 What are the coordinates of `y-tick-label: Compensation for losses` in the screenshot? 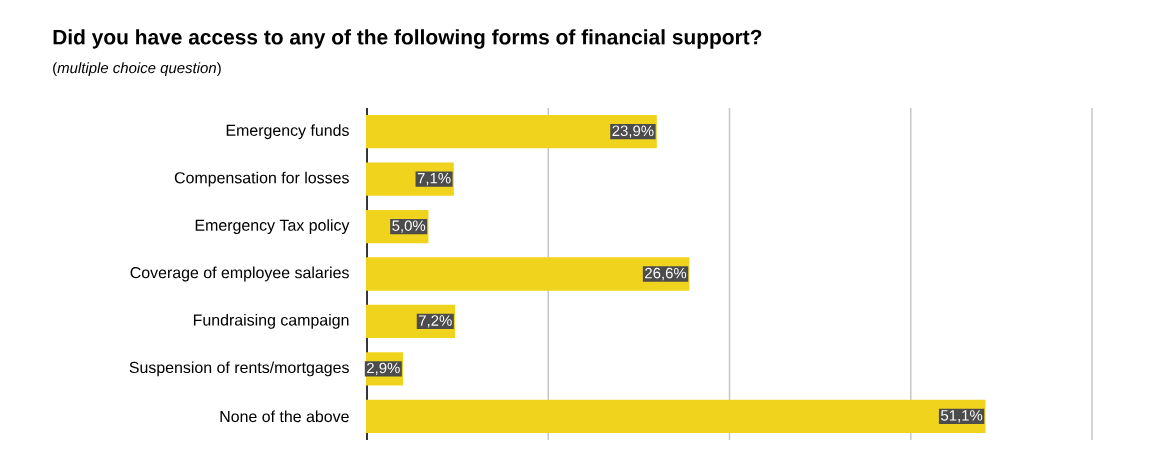 It's located at (261, 179).